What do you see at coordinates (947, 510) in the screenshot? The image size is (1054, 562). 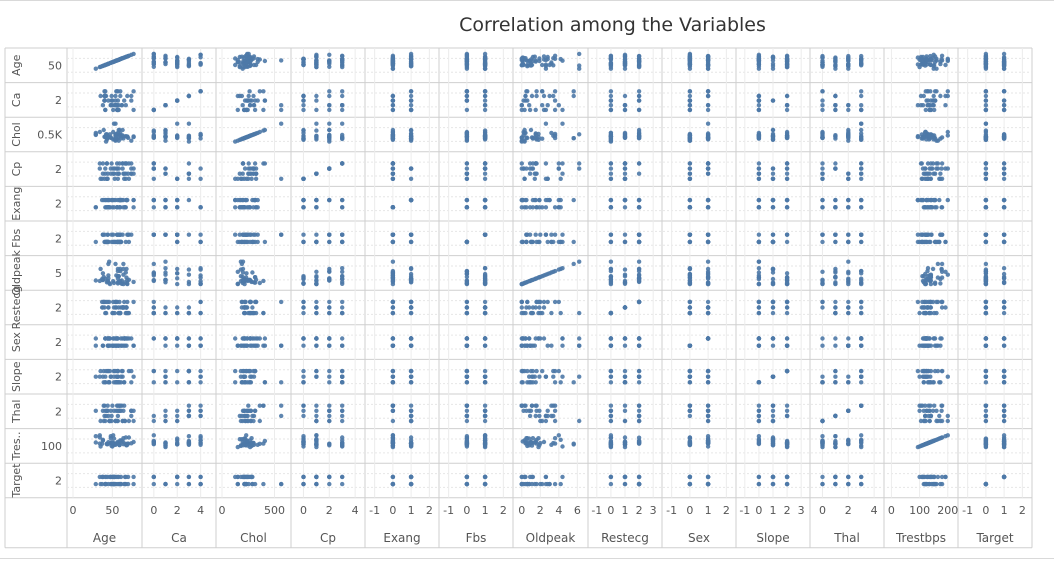 I see `x-tick-label: 200` at bounding box center [947, 510].